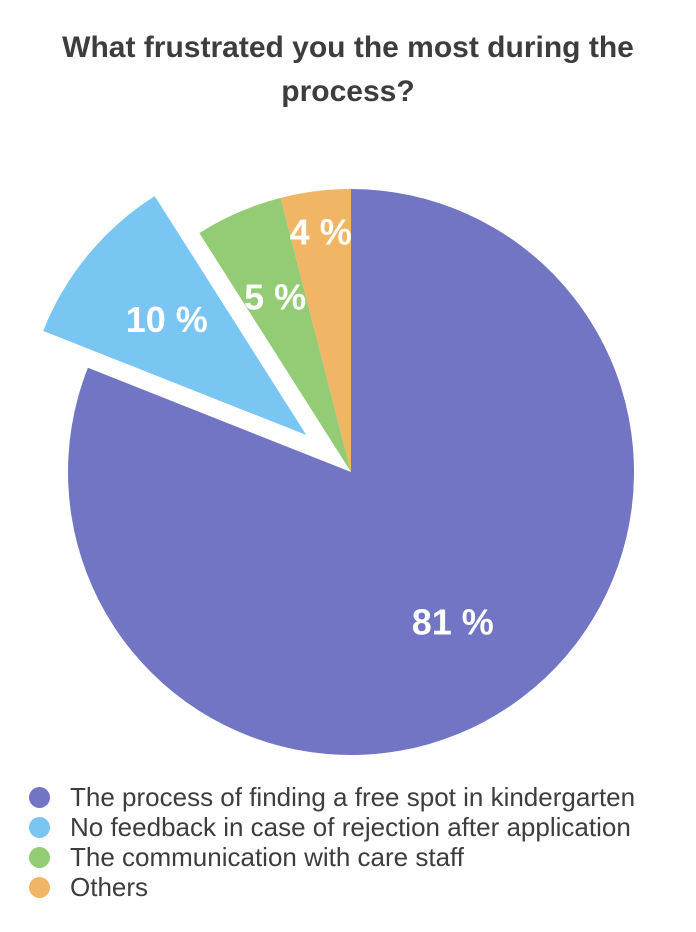 Image resolution: width=696 pixels, height=932 pixels. What do you see at coordinates (453, 621) in the screenshot?
I see `pie-slice-label: 81 %` at bounding box center [453, 621].